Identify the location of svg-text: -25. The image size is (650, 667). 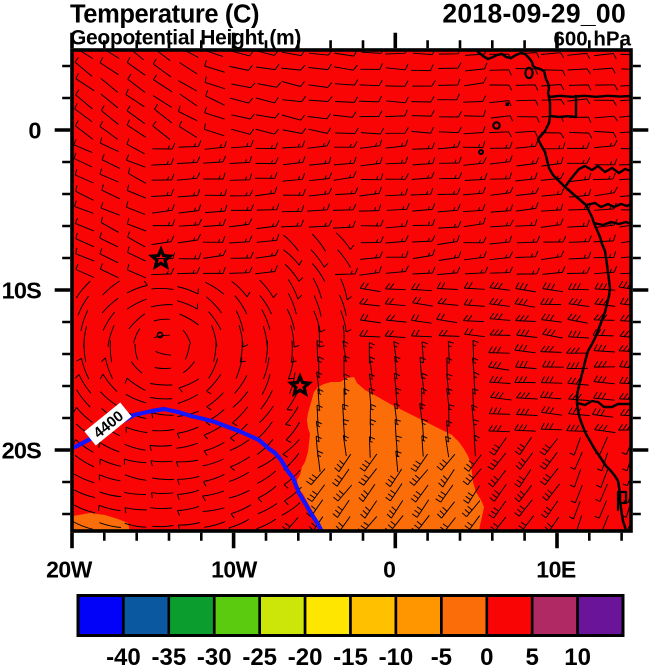
(259, 655).